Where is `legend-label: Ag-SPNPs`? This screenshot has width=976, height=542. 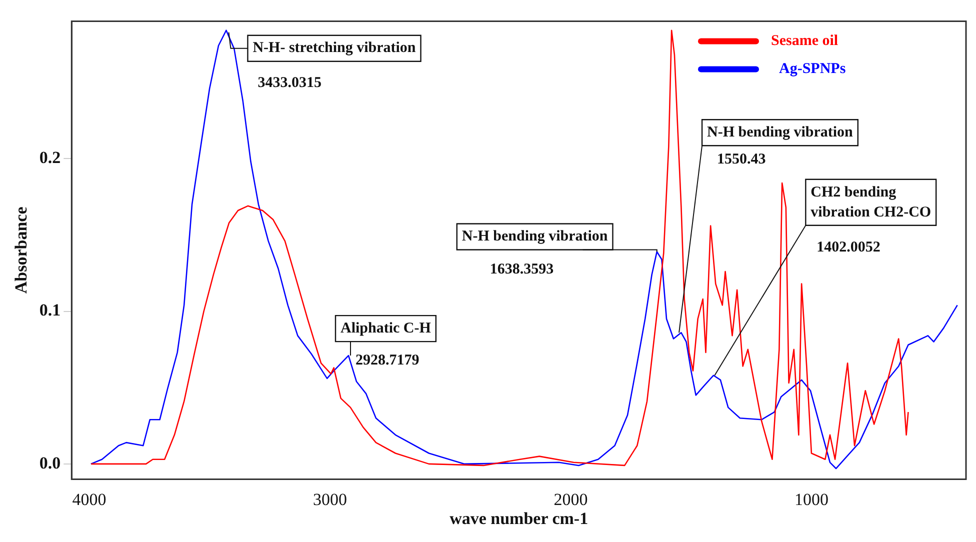
legend-label: Ag-SPNPs is located at coordinates (812, 69).